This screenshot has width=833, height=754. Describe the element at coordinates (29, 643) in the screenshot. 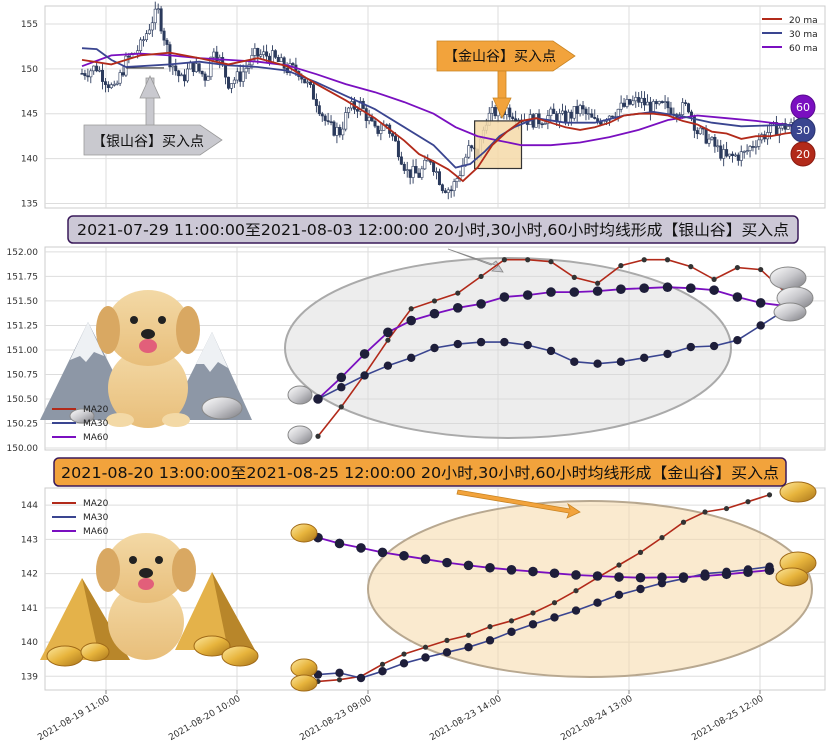

I see `y-tick-label: 140` at that location.